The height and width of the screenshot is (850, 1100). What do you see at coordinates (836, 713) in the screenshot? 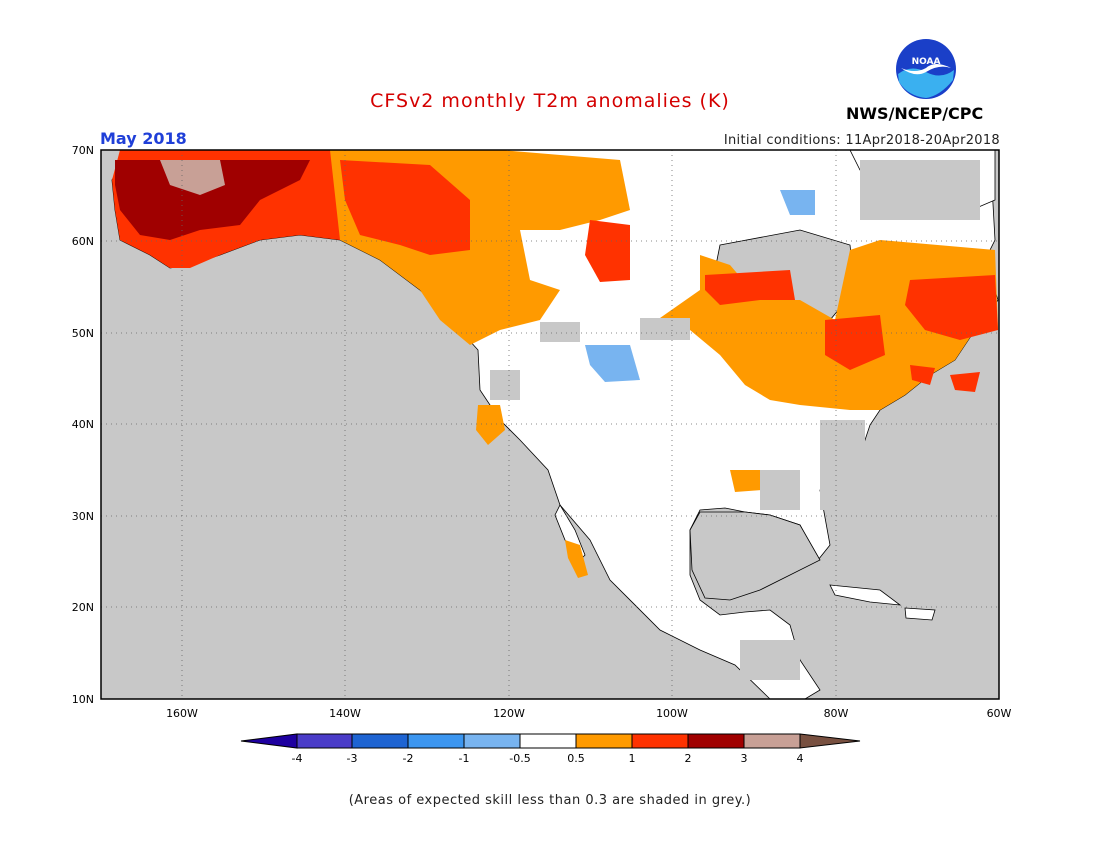
I see `lon-label: 80W` at bounding box center [836, 713].